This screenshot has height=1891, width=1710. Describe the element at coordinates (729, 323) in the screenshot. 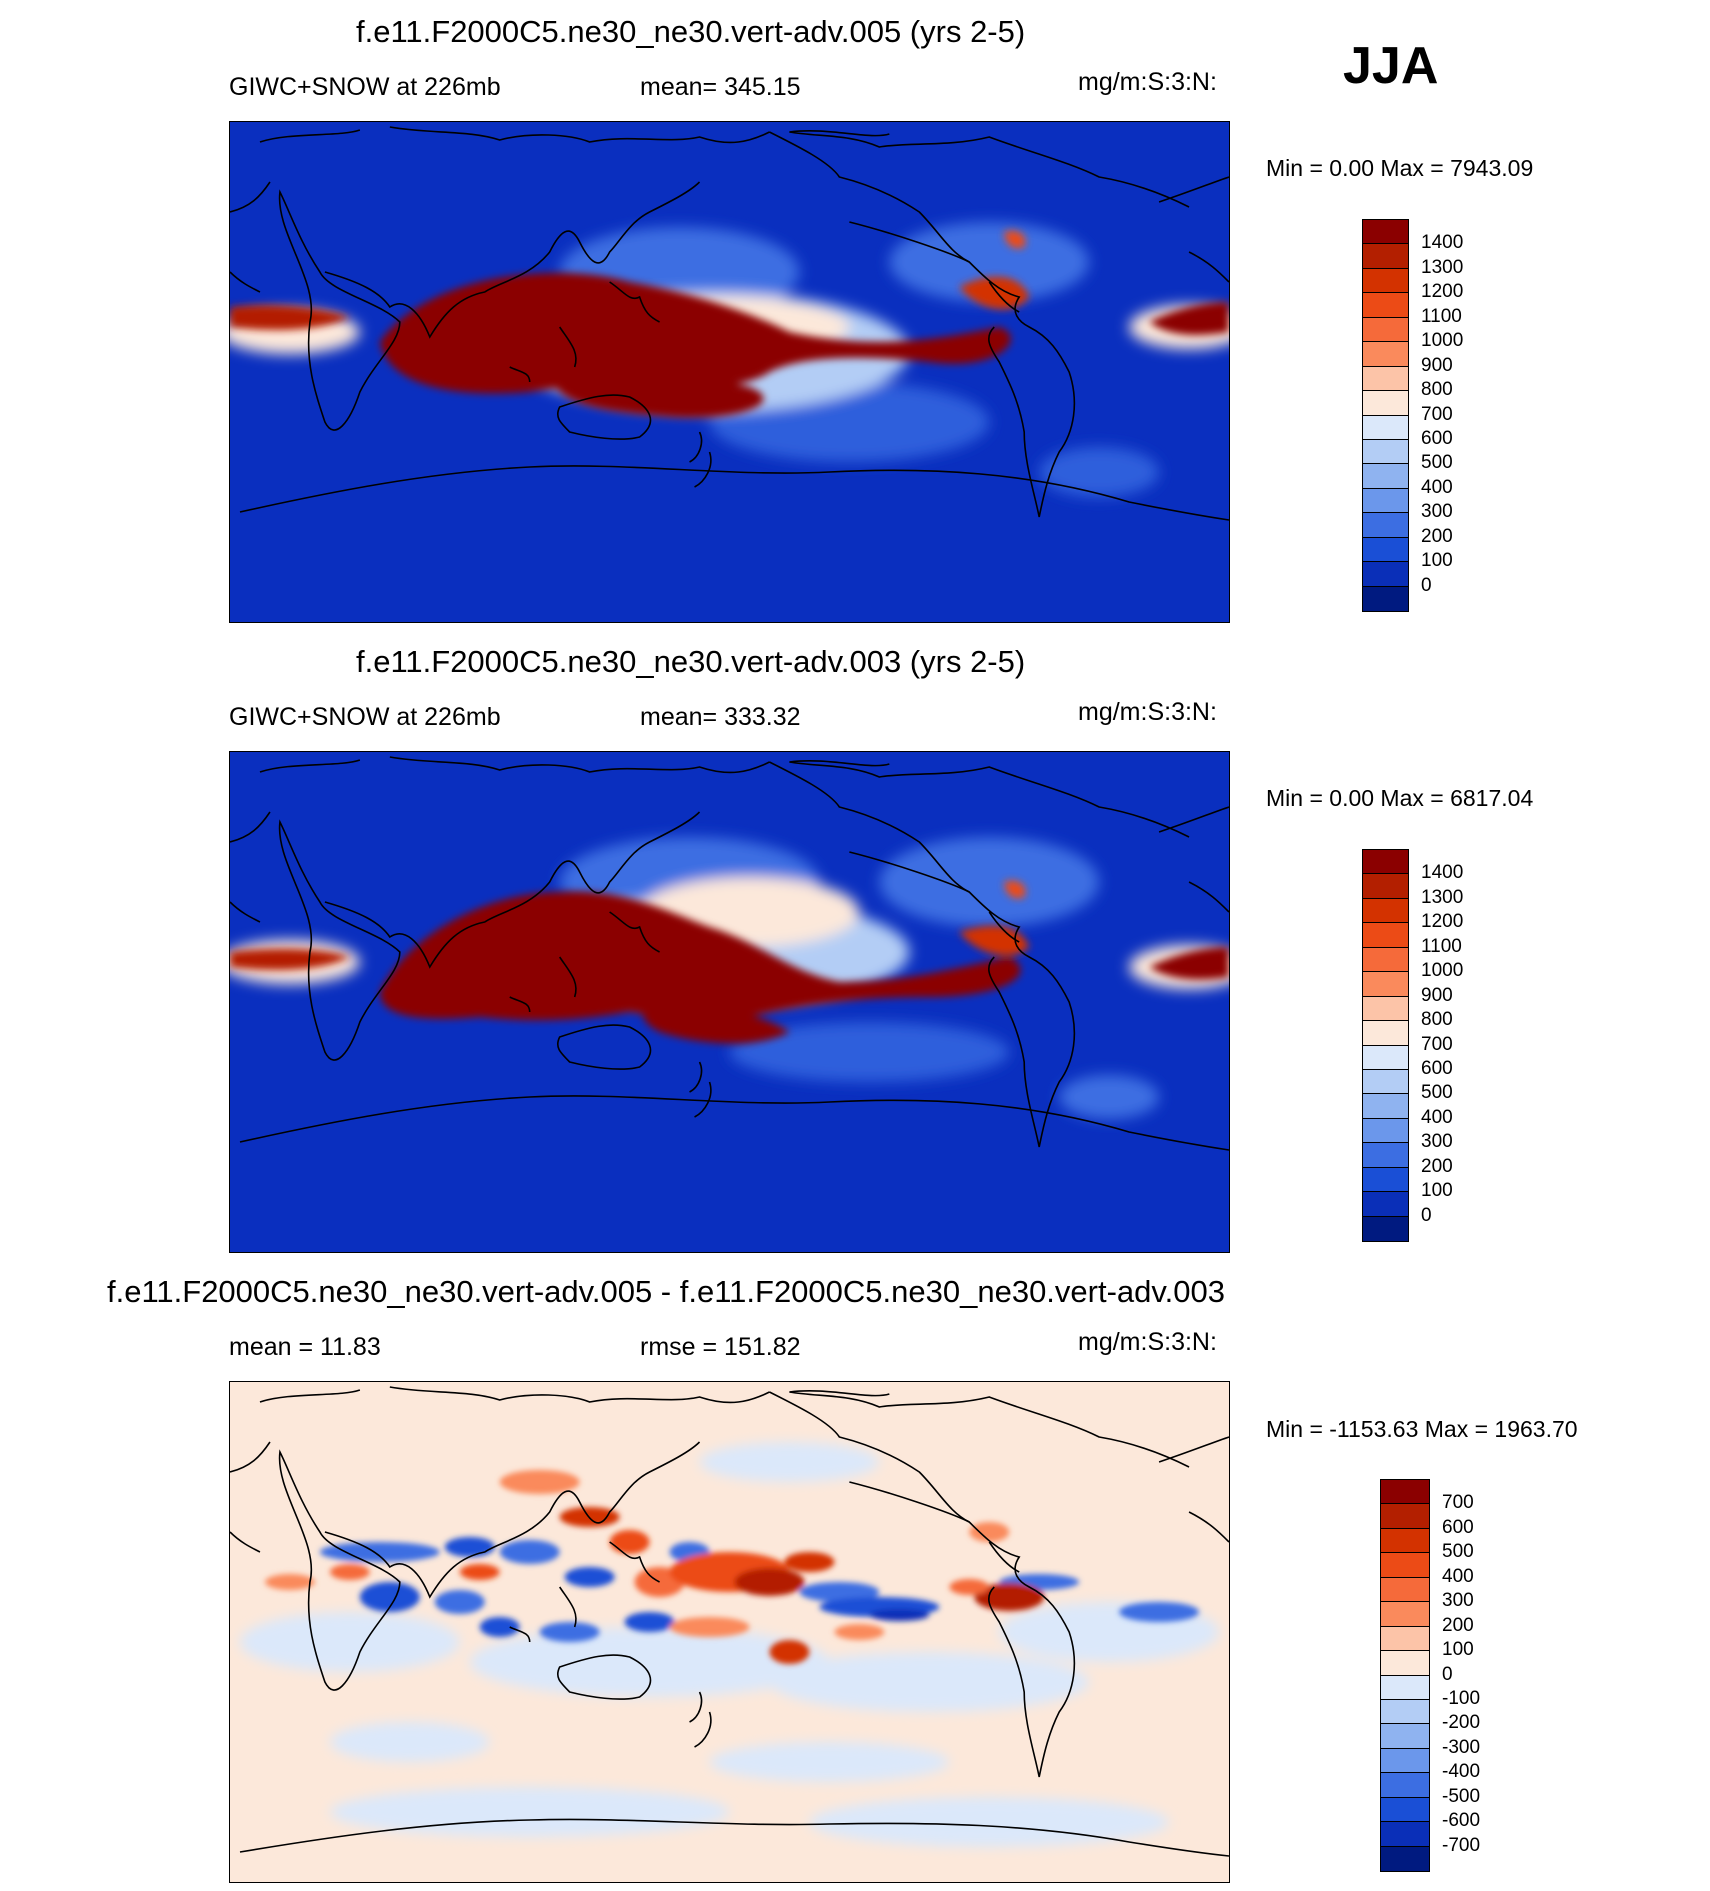

I see `panel-1-coastlines` at that location.